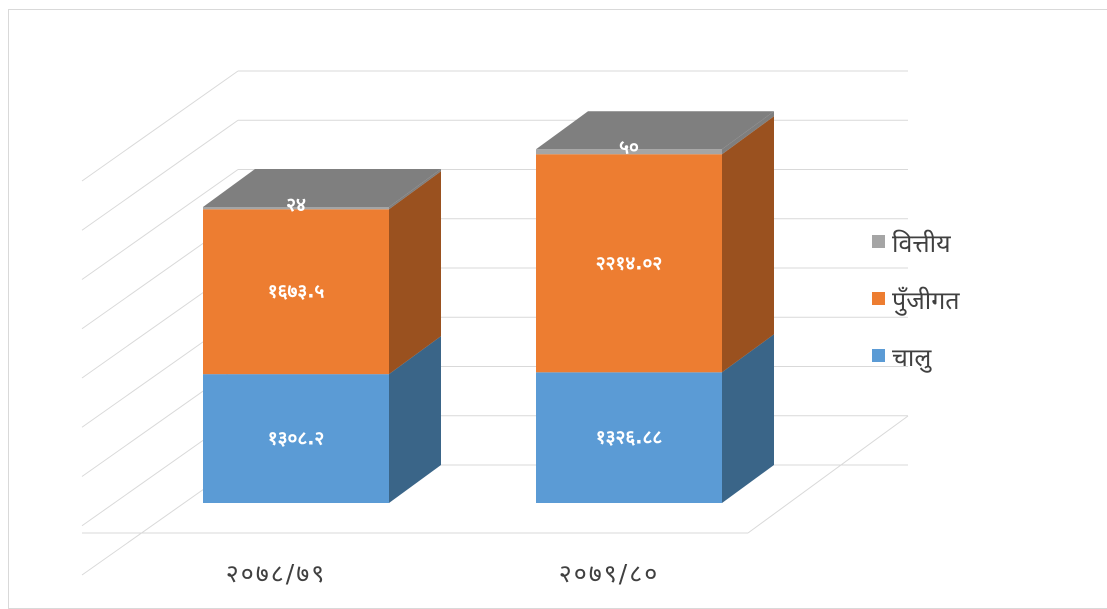 This screenshot has height=609, width=1107. What do you see at coordinates (609, 573) in the screenshot?
I see `category-label: २०७९/८०` at bounding box center [609, 573].